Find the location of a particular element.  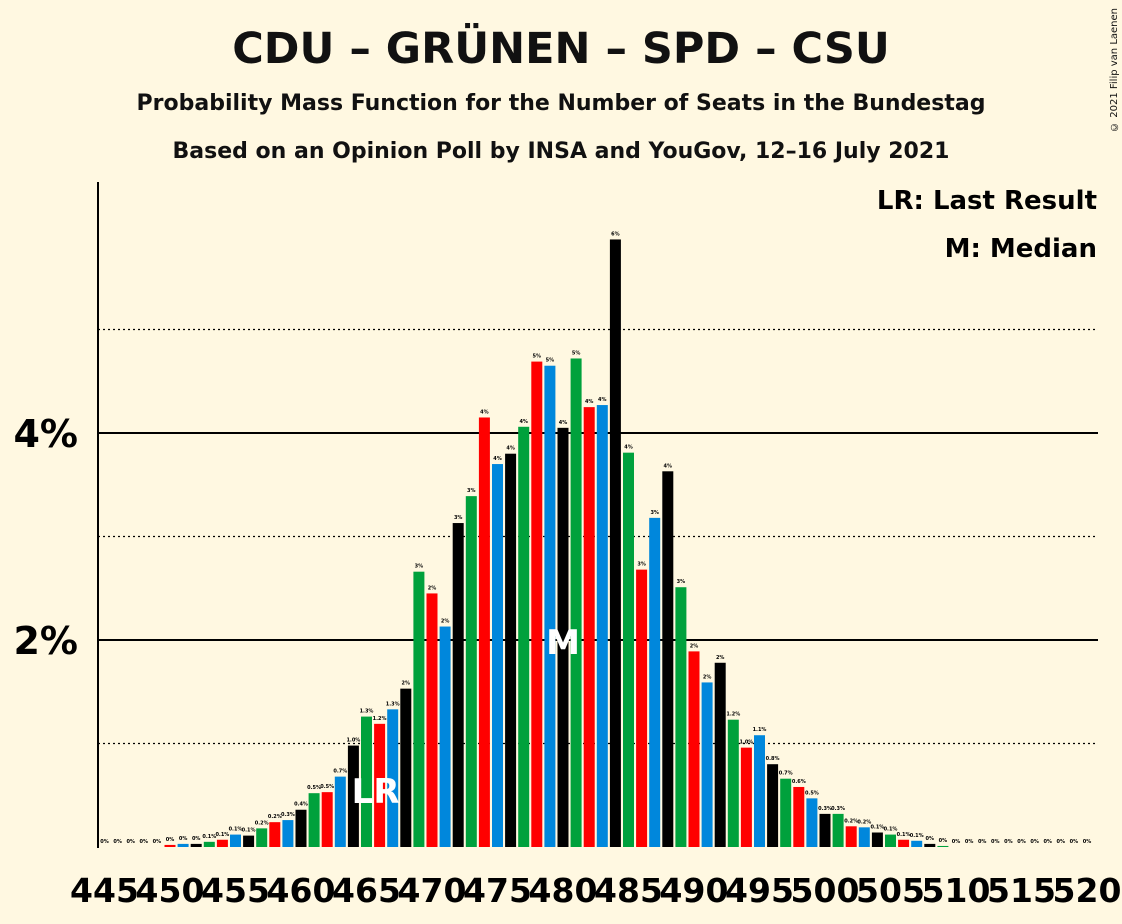

bar-value-label: 1.0% is located at coordinates (746, 743).